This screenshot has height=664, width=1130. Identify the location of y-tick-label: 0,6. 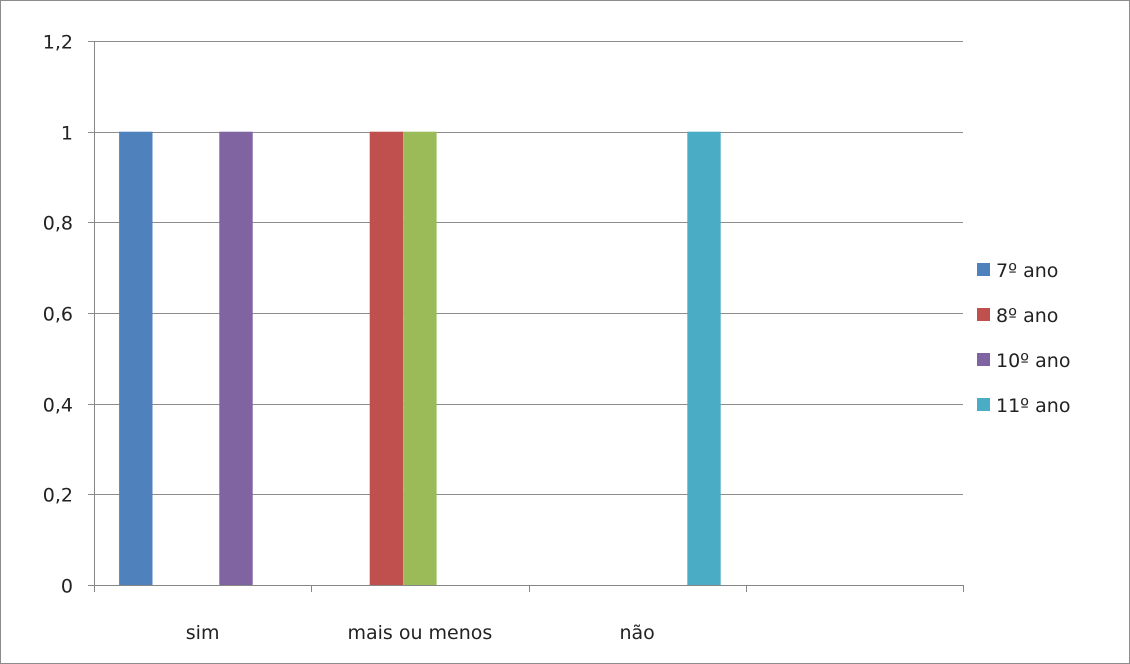
(58, 315).